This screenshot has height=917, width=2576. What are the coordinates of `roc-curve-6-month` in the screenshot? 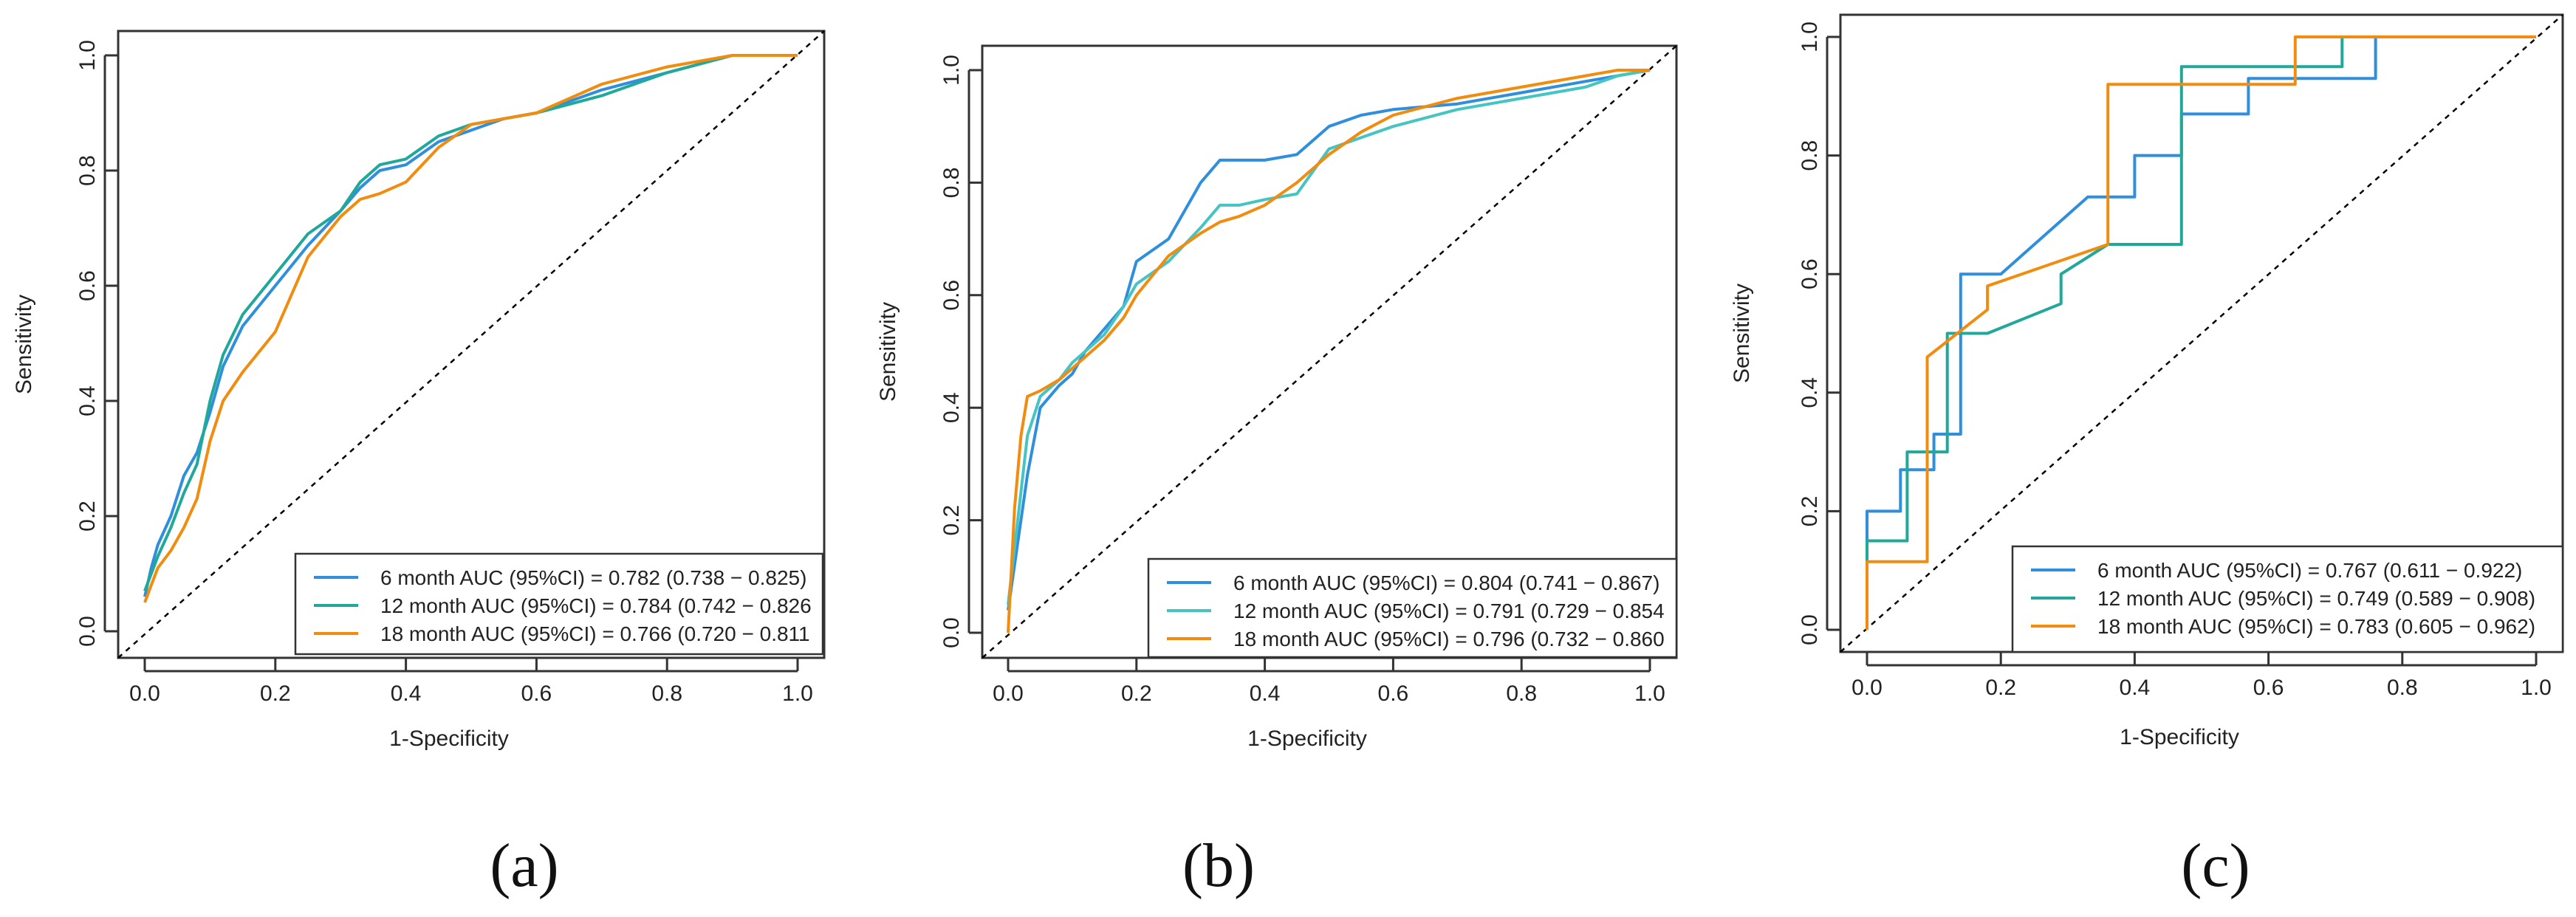 It's located at (1329, 340).